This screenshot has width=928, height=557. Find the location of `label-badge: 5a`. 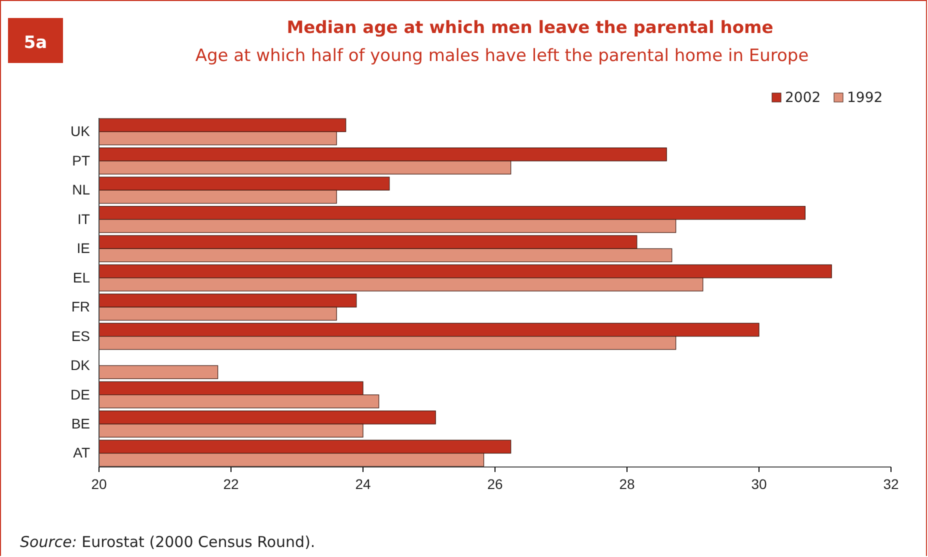

label-badge: 5a is located at coordinates (35, 40).